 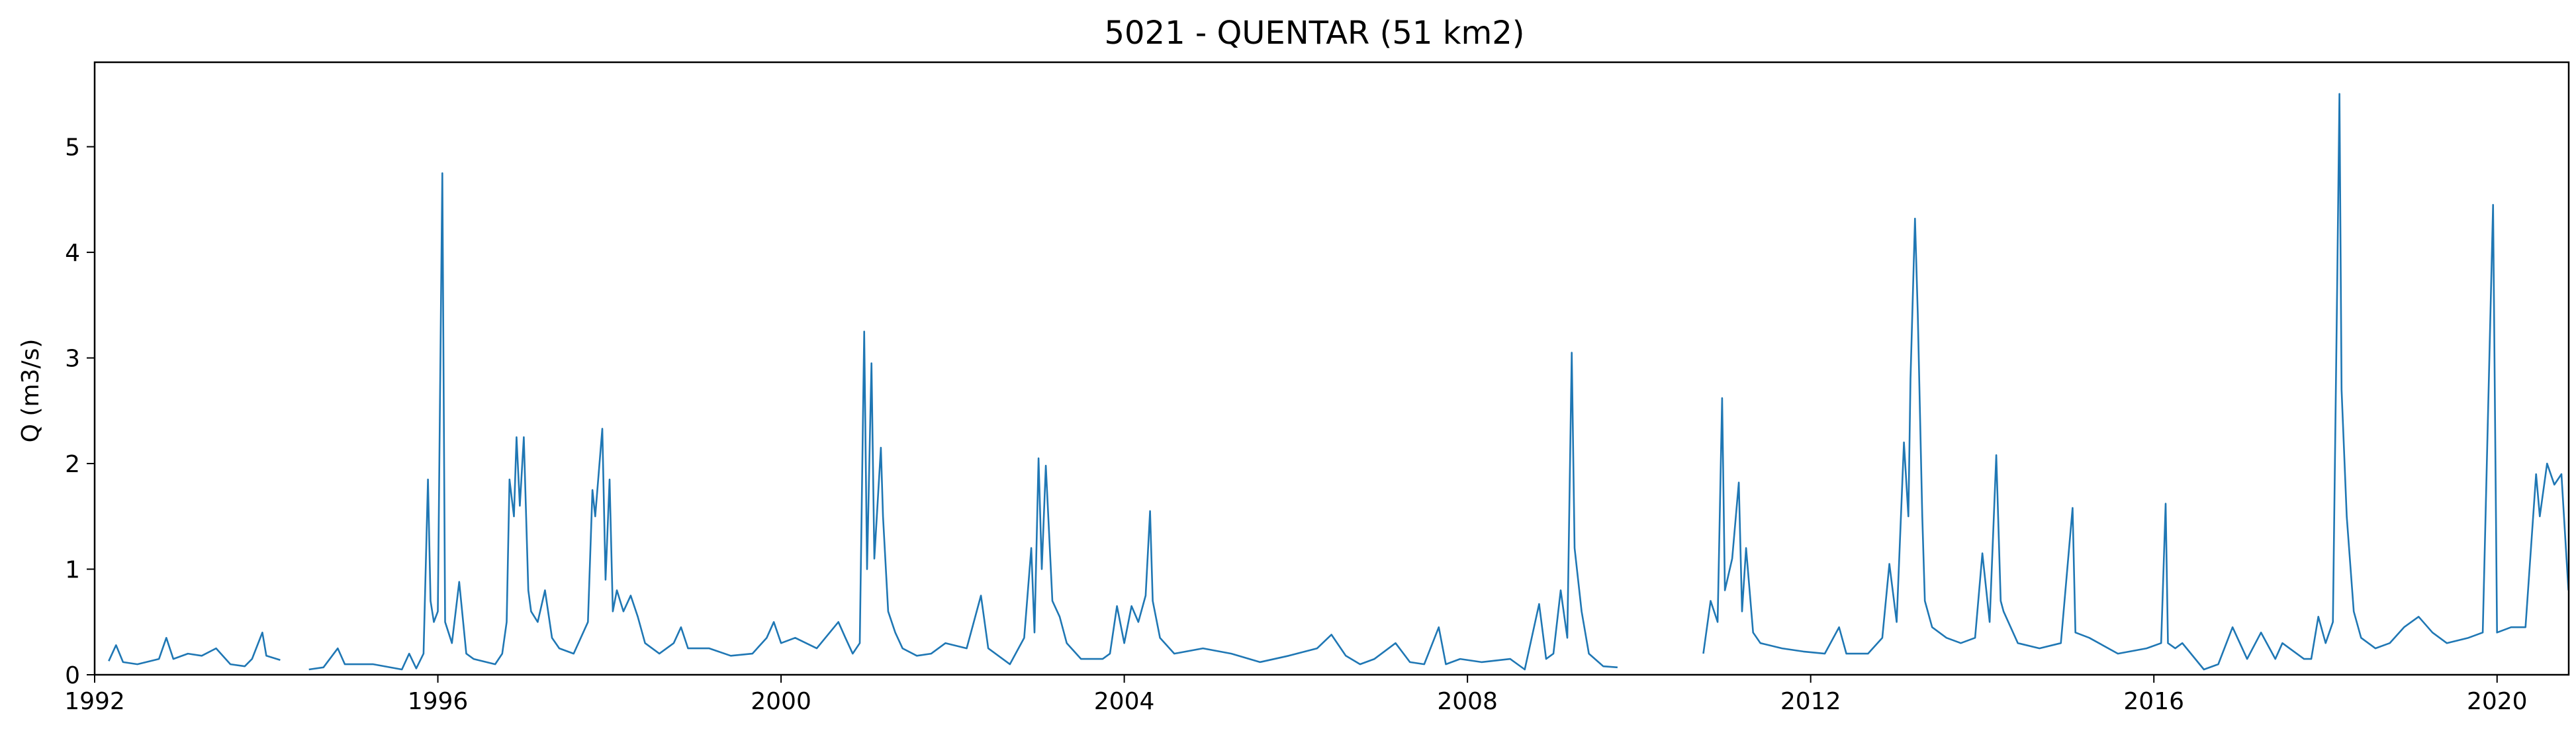 I want to click on y-tick-label: 1, so click(x=72, y=570).